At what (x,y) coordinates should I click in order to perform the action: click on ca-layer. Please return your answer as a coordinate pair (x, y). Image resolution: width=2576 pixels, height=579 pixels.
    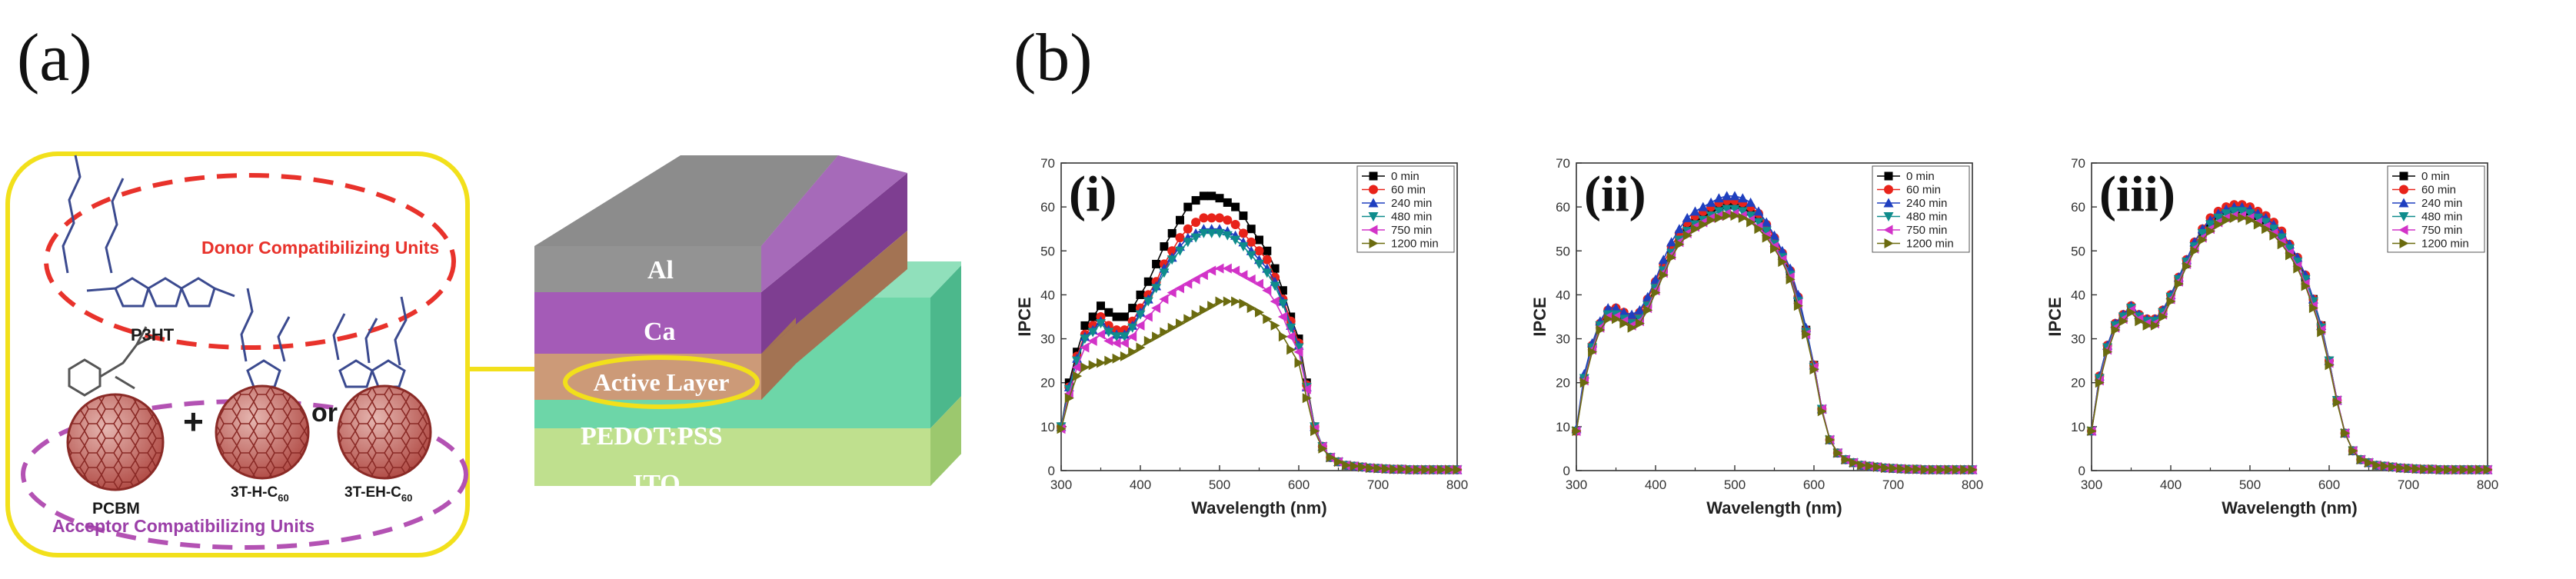
    Looking at the image, I should click on (647, 323).